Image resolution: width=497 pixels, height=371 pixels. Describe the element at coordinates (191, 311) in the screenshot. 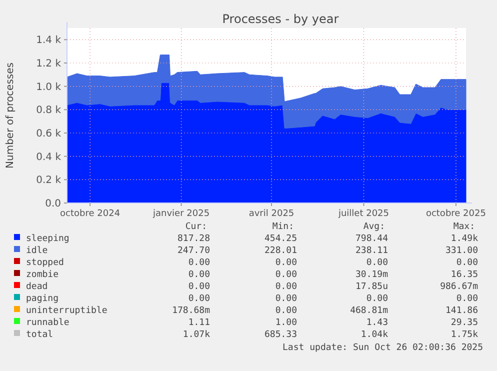

I see `text: 178.68m` at that location.